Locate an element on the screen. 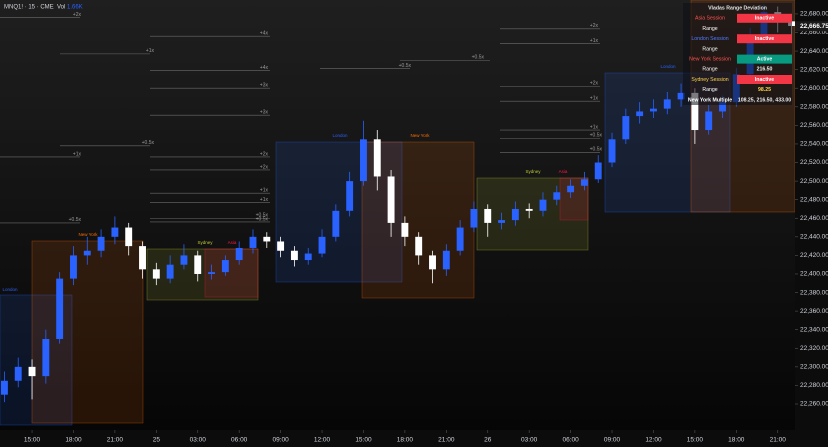 This screenshot has width=828, height=447. row-value: 108.25, 216.50, 433.00 is located at coordinates (764, 100).